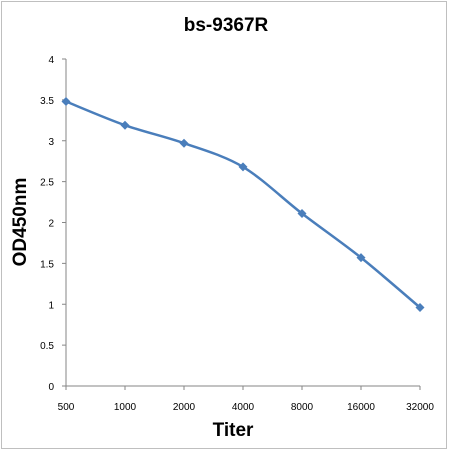 This screenshot has height=452, width=450. What do you see at coordinates (47, 264) in the screenshot?
I see `y-tick-label: 1.5` at bounding box center [47, 264].